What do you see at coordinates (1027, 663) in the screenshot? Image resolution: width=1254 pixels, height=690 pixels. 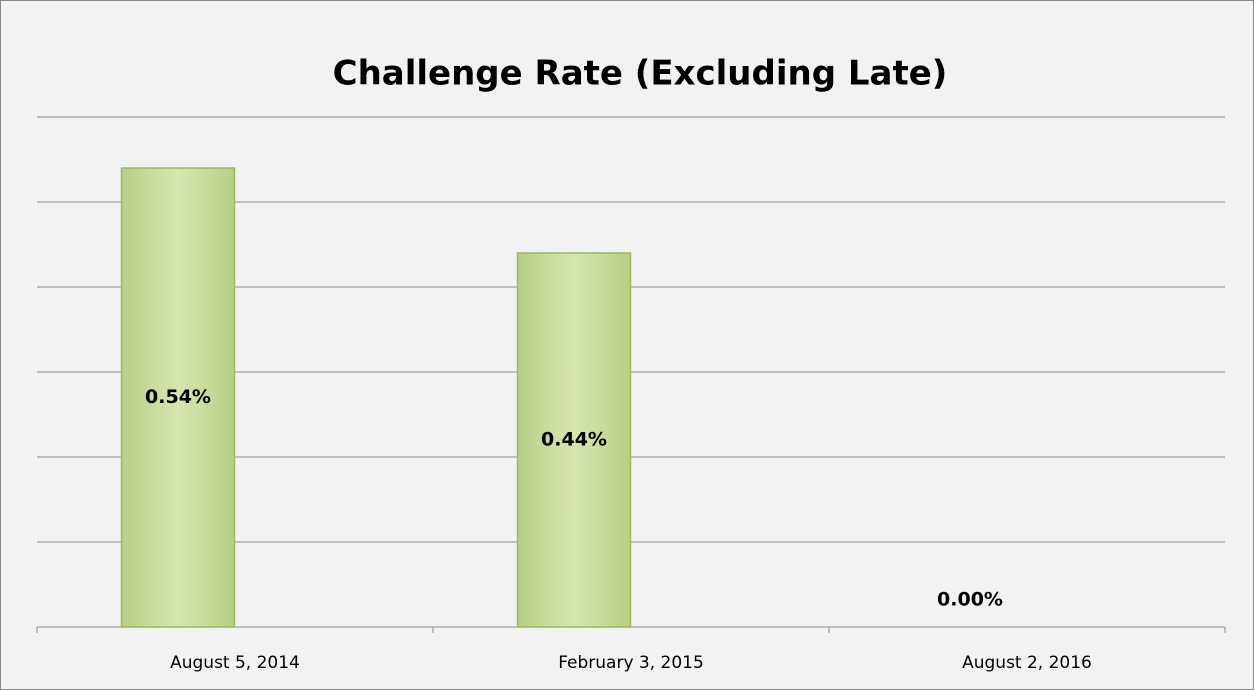 I see `x-tick-label: August 2, 2016` at bounding box center [1027, 663].